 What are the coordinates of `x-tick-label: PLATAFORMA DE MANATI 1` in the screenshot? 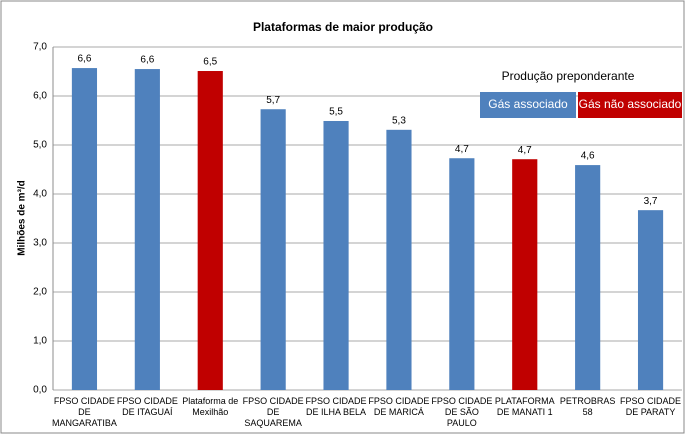 It's located at (524, 406).